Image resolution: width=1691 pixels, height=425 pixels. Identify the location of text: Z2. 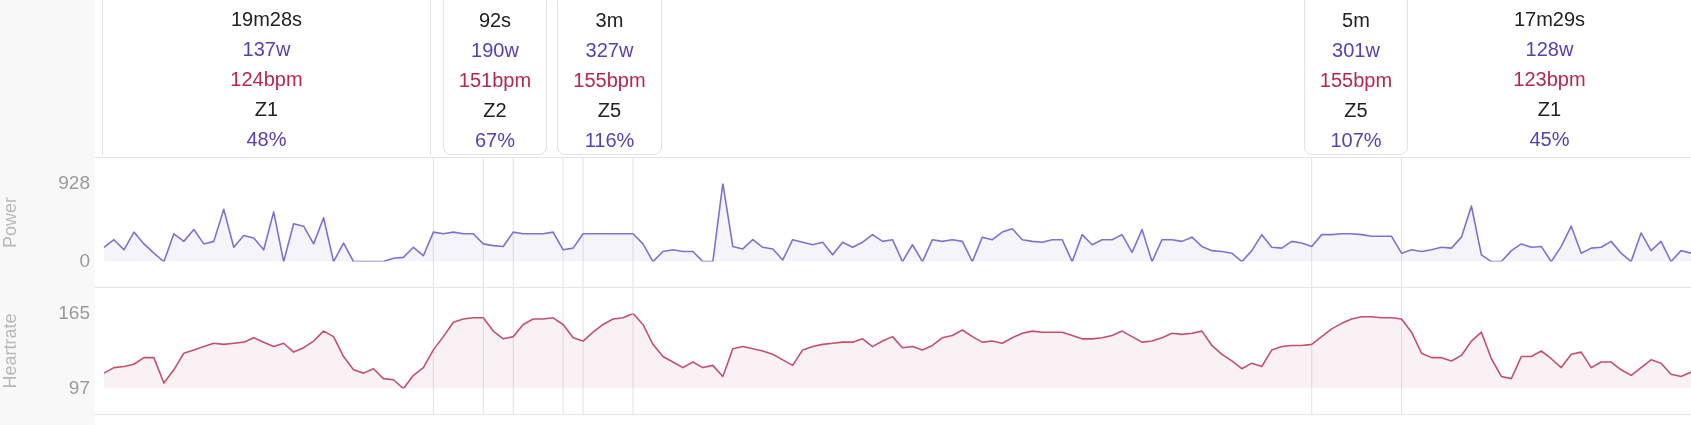
(495, 110).